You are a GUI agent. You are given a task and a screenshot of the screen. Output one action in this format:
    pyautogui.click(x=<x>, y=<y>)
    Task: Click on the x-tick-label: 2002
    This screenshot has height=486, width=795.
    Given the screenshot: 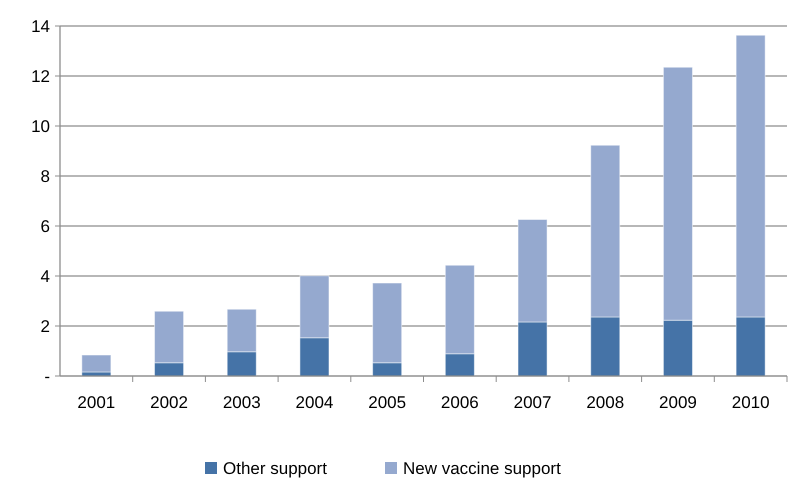 What is the action you would take?
    pyautogui.click(x=169, y=402)
    